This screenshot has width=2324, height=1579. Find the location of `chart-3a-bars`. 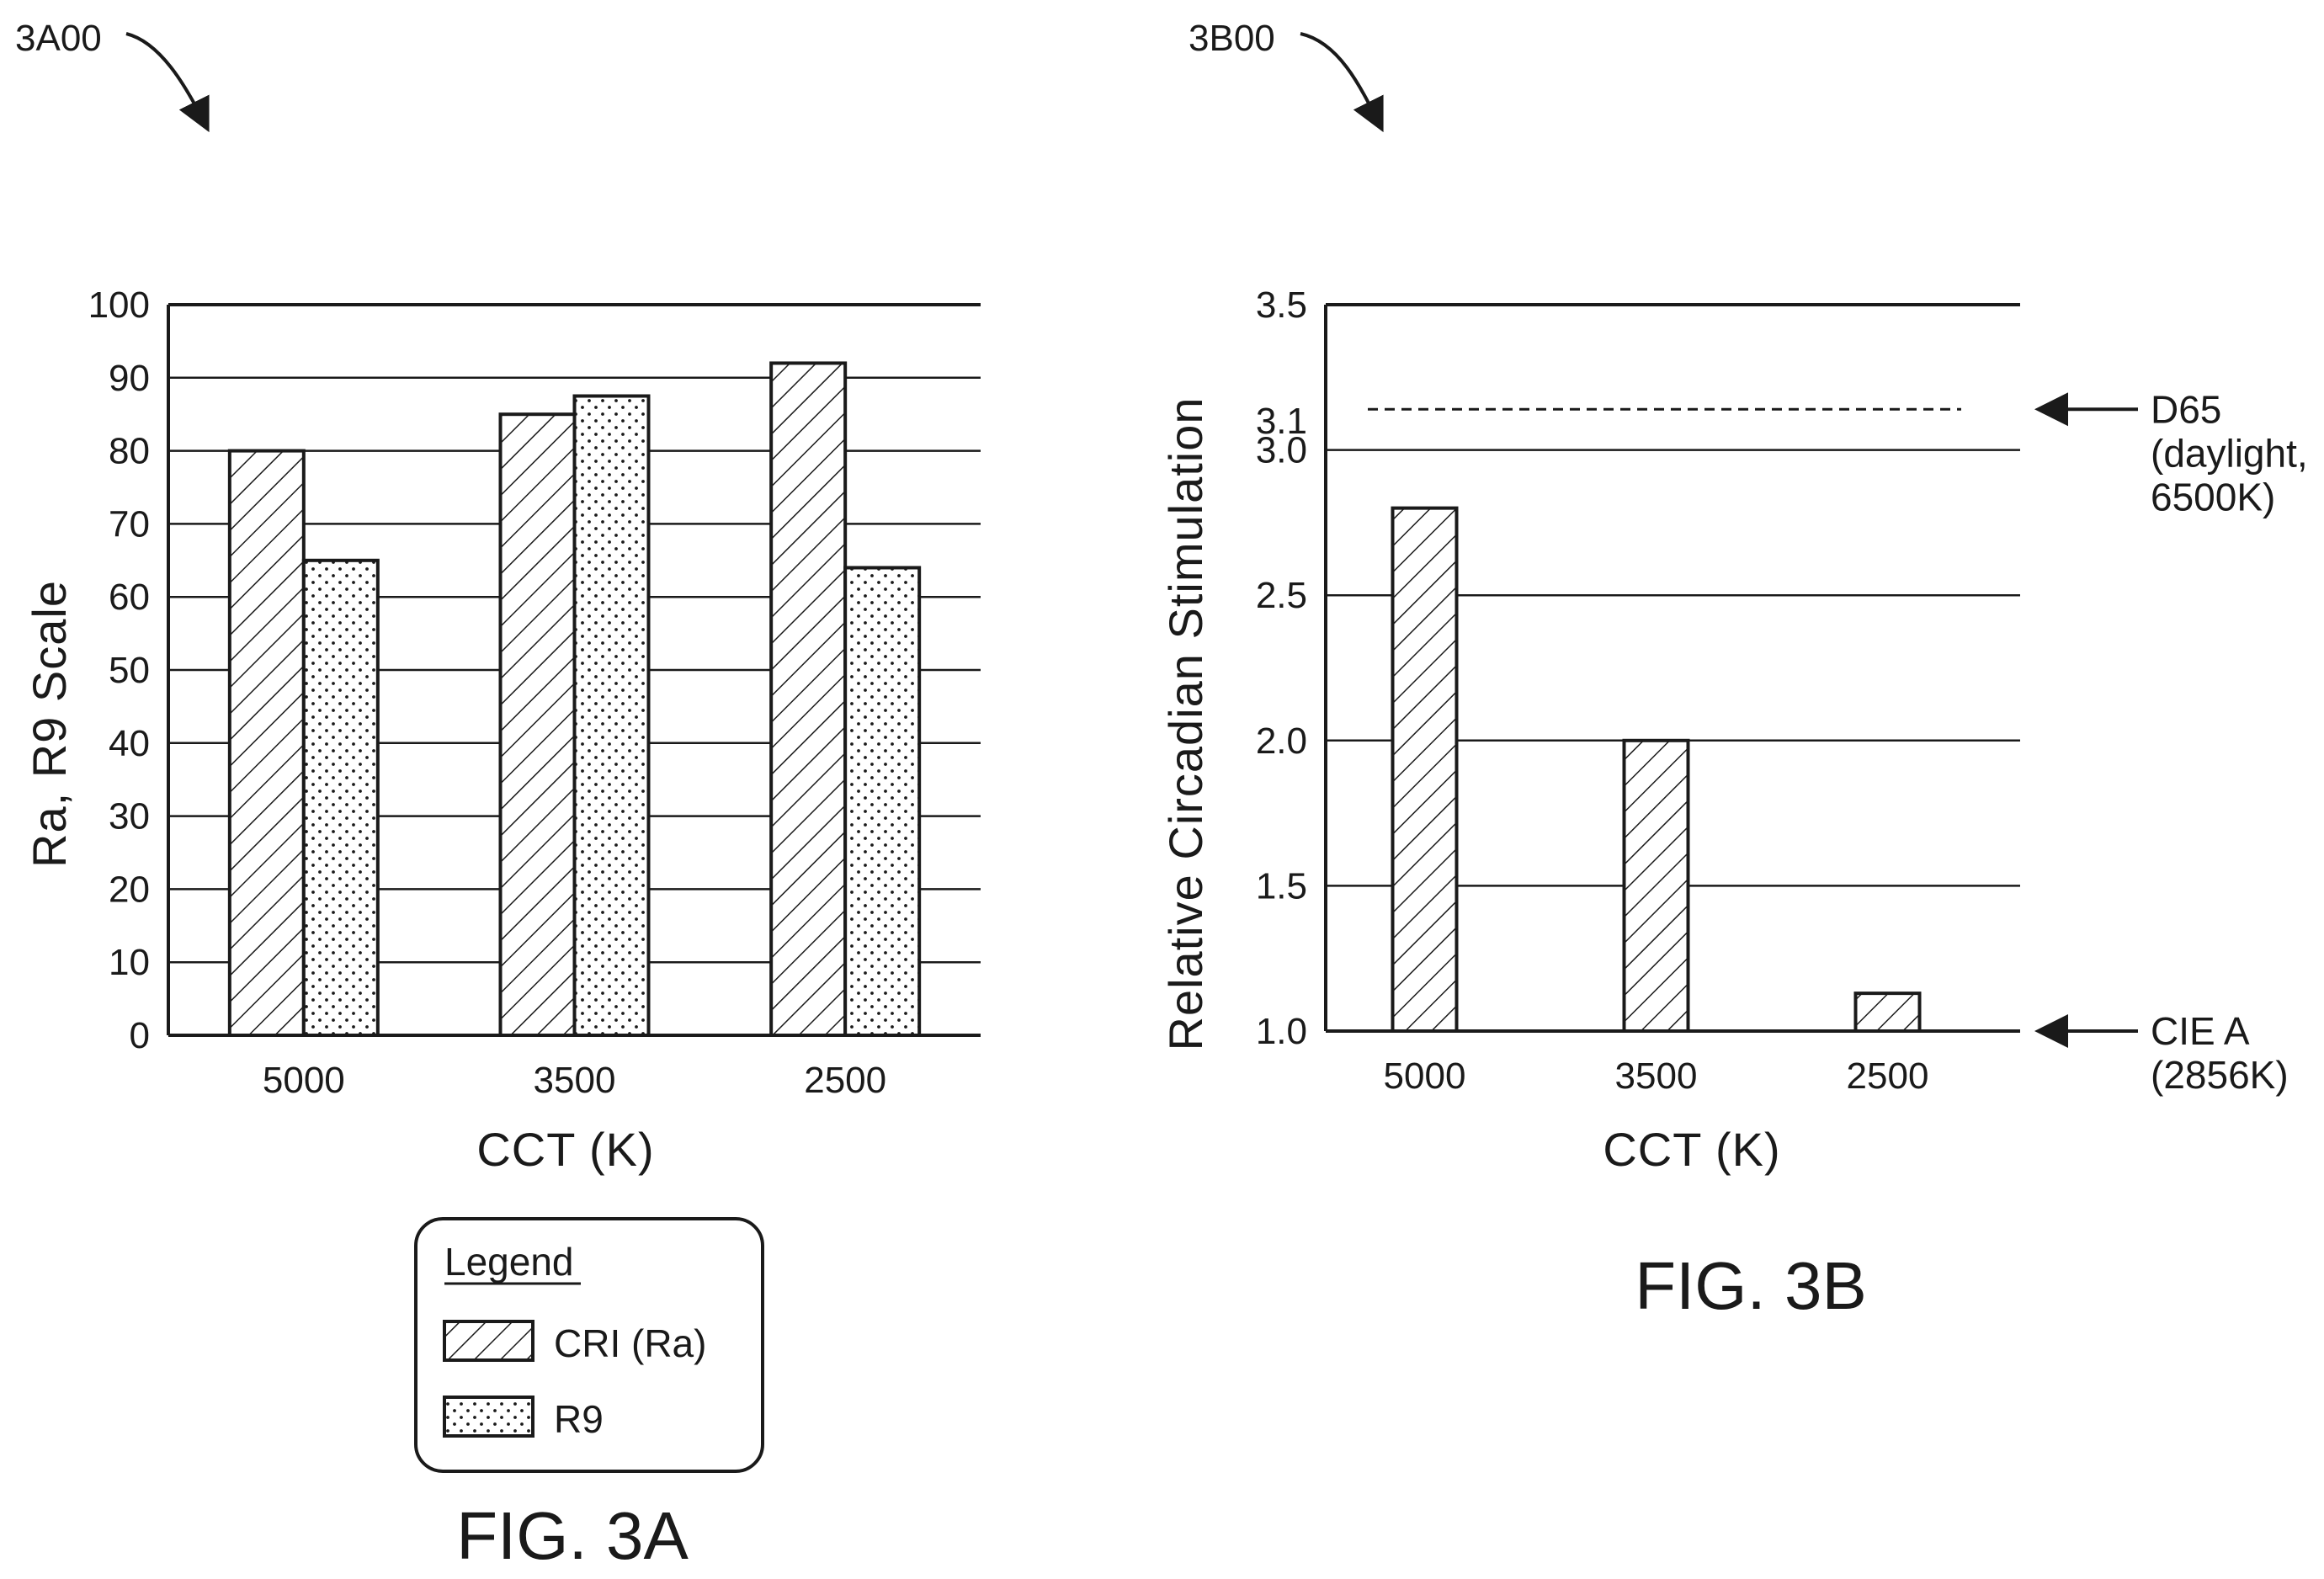

chart-3a-bars is located at coordinates (574, 699).